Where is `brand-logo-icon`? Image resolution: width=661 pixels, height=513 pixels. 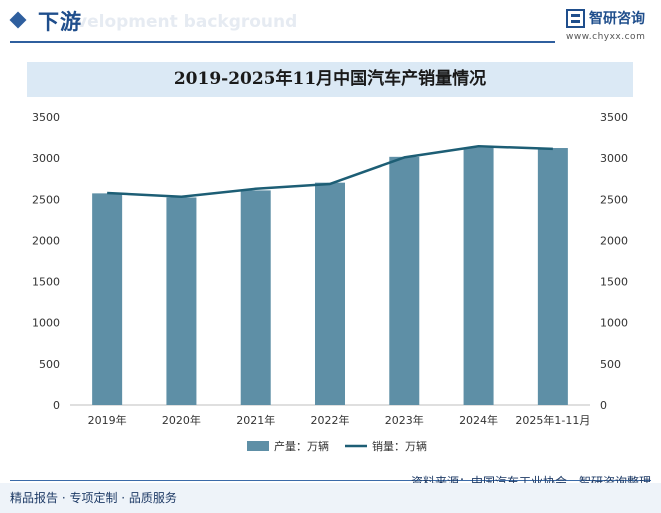
brand-logo-icon is located at coordinates (575, 18).